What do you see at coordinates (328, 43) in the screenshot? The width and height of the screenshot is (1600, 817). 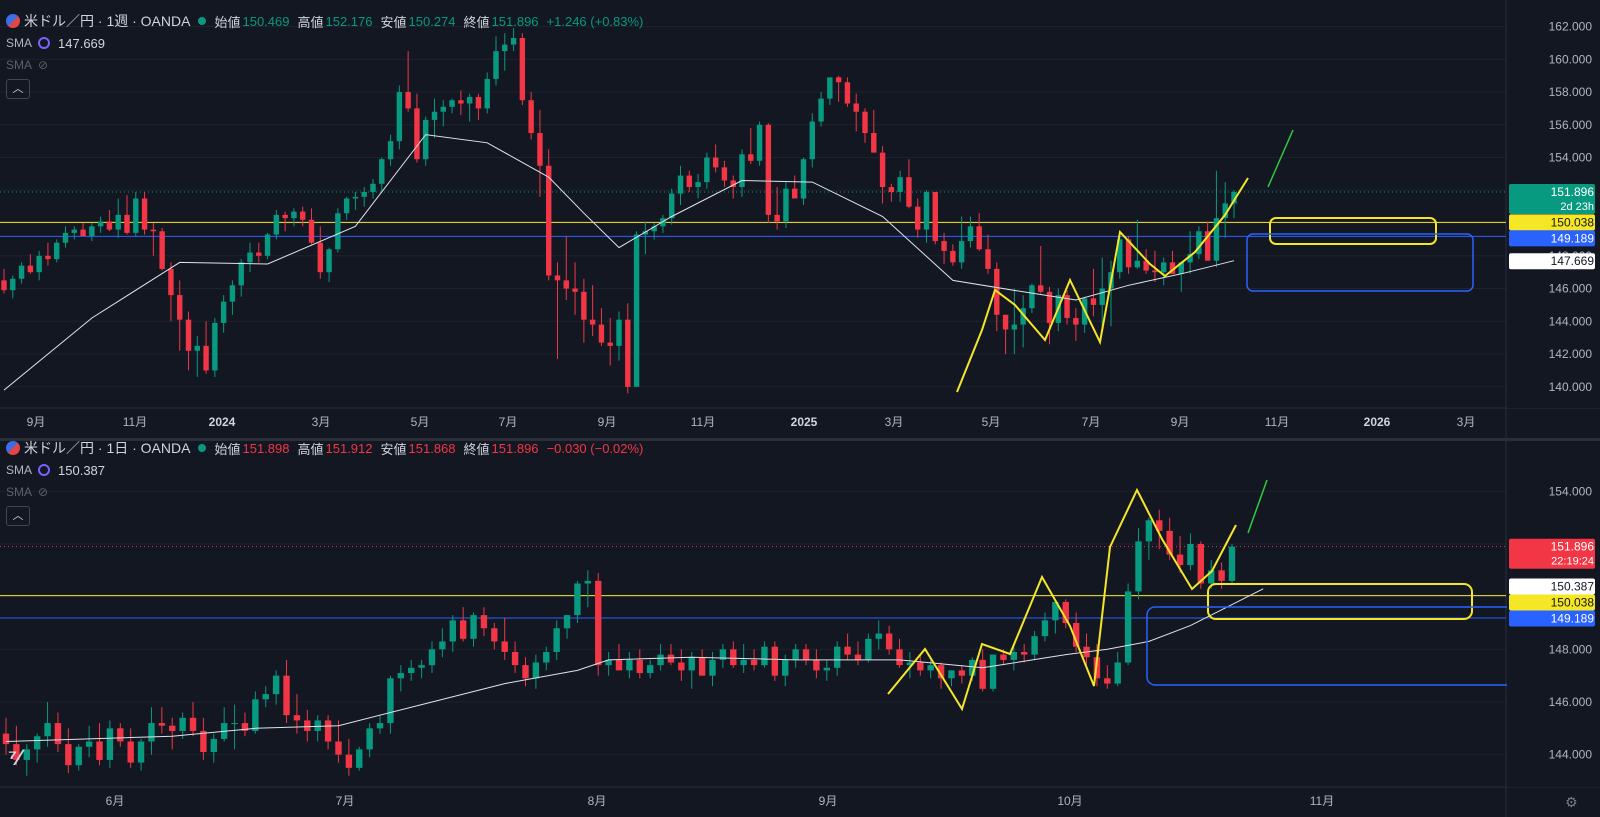 I see `sma-legend-1: SMA 147.669` at bounding box center [328, 43].